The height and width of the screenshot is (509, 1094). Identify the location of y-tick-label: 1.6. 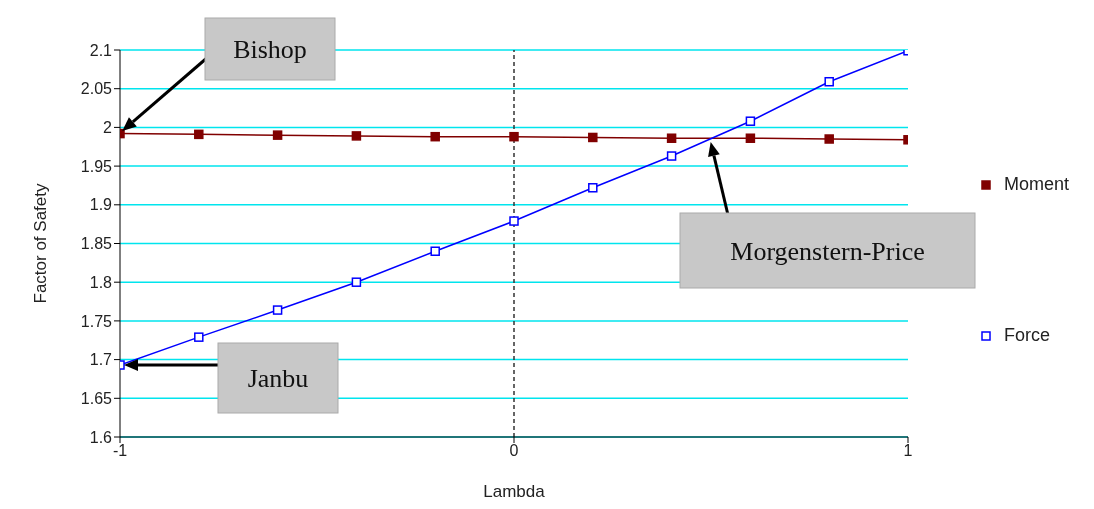
(101, 437).